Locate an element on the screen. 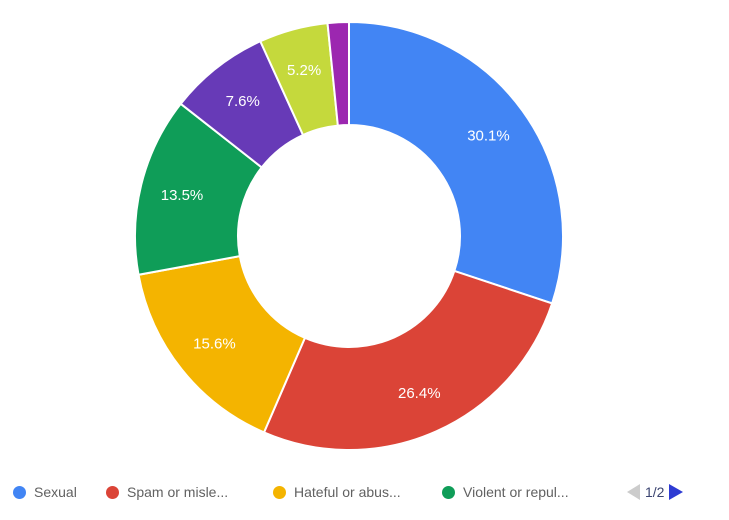 This screenshot has height=520, width=729. page-indicator: 1/2 is located at coordinates (655, 492).